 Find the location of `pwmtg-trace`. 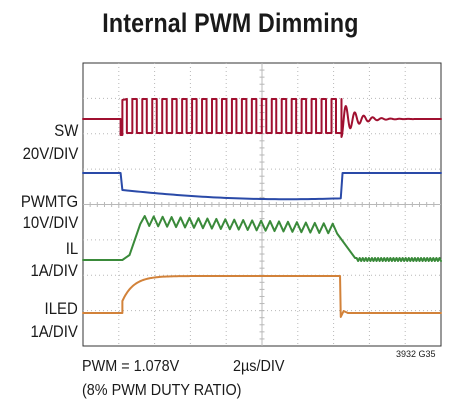

pwmtg-trace is located at coordinates (262, 186).